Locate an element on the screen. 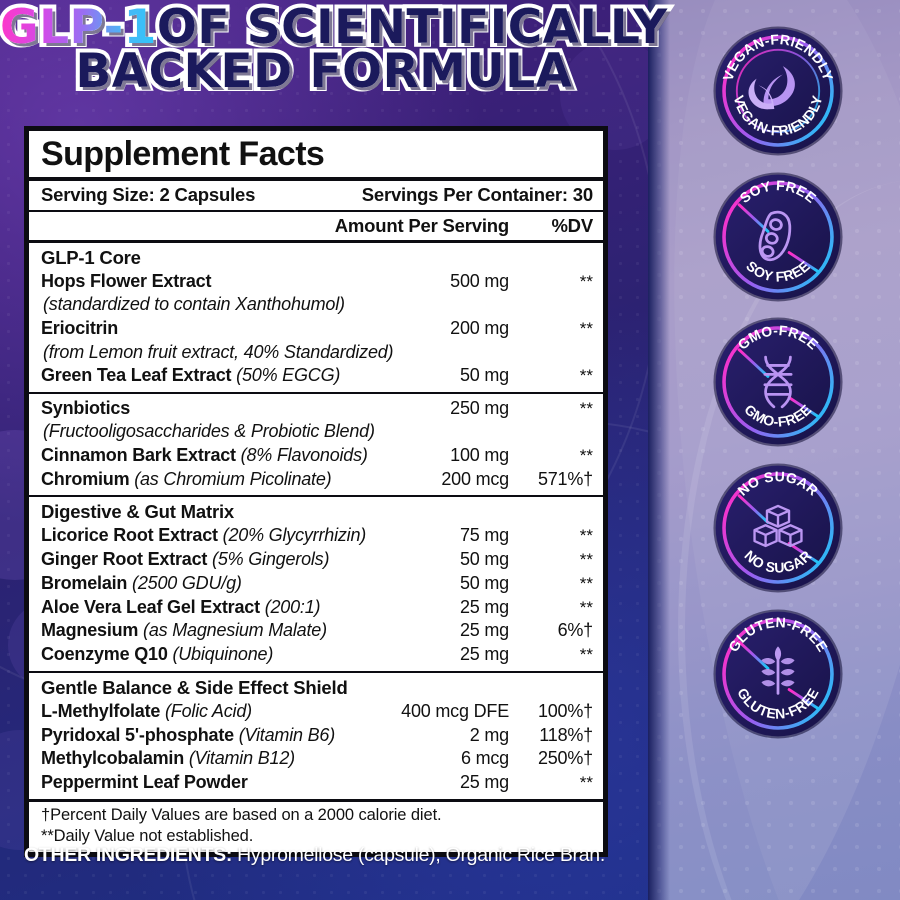  ingredient-amount: 200 mcg is located at coordinates (475, 478).